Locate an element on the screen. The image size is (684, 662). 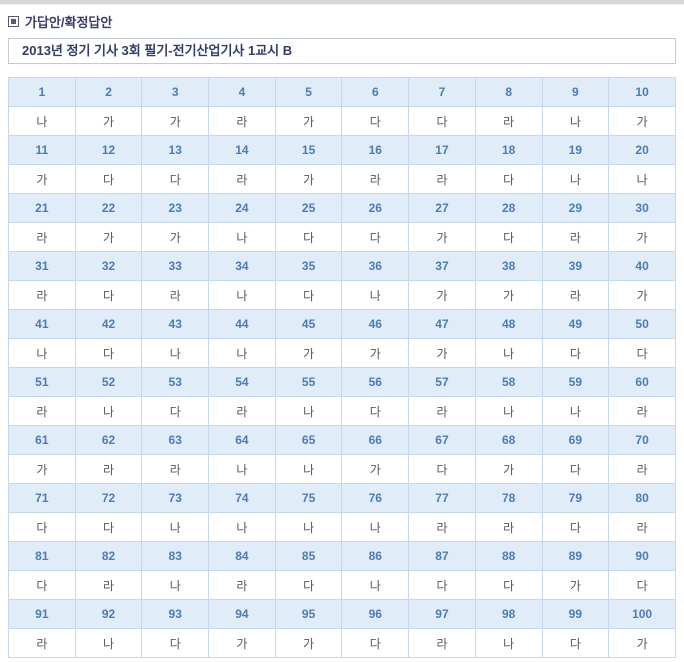
question-number-row: 11 12 13 14 15 16 17 18 19 20 is located at coordinates (342, 150).